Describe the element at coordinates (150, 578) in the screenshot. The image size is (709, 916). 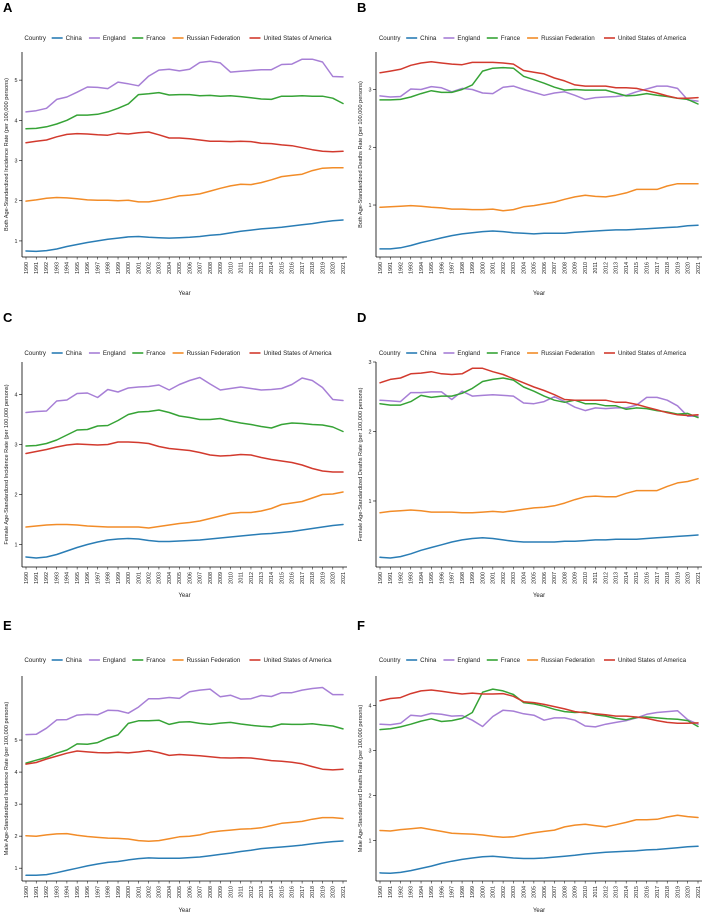
I see `x-tick-label: 2002` at that location.